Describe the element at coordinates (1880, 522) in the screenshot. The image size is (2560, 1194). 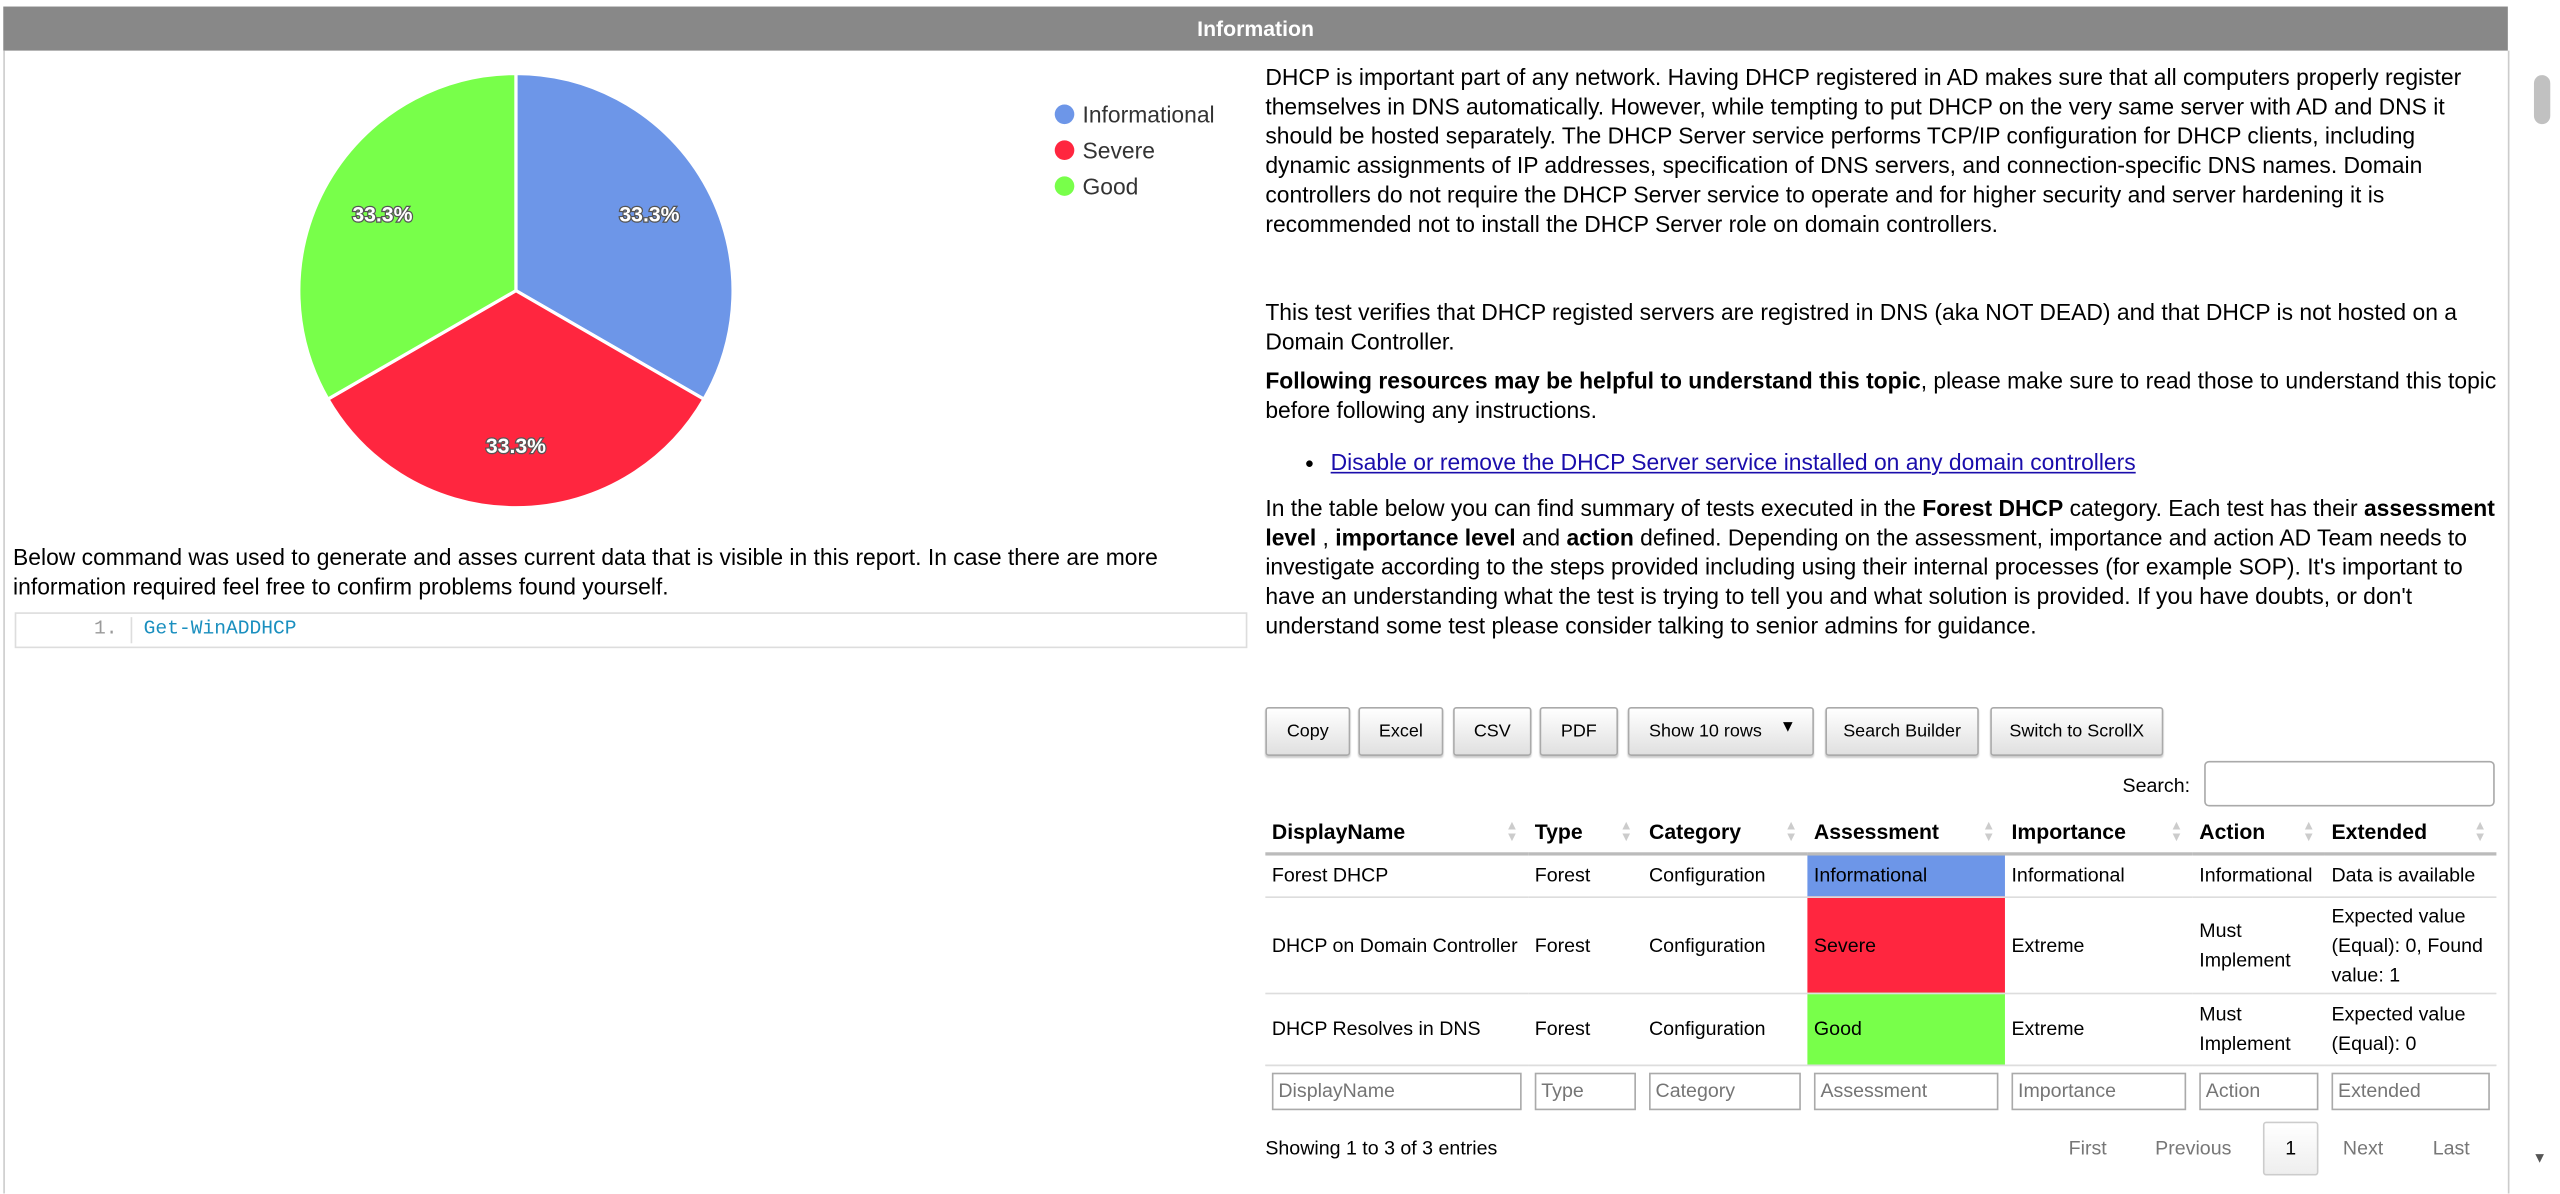
I see `t: assessment level` at that location.